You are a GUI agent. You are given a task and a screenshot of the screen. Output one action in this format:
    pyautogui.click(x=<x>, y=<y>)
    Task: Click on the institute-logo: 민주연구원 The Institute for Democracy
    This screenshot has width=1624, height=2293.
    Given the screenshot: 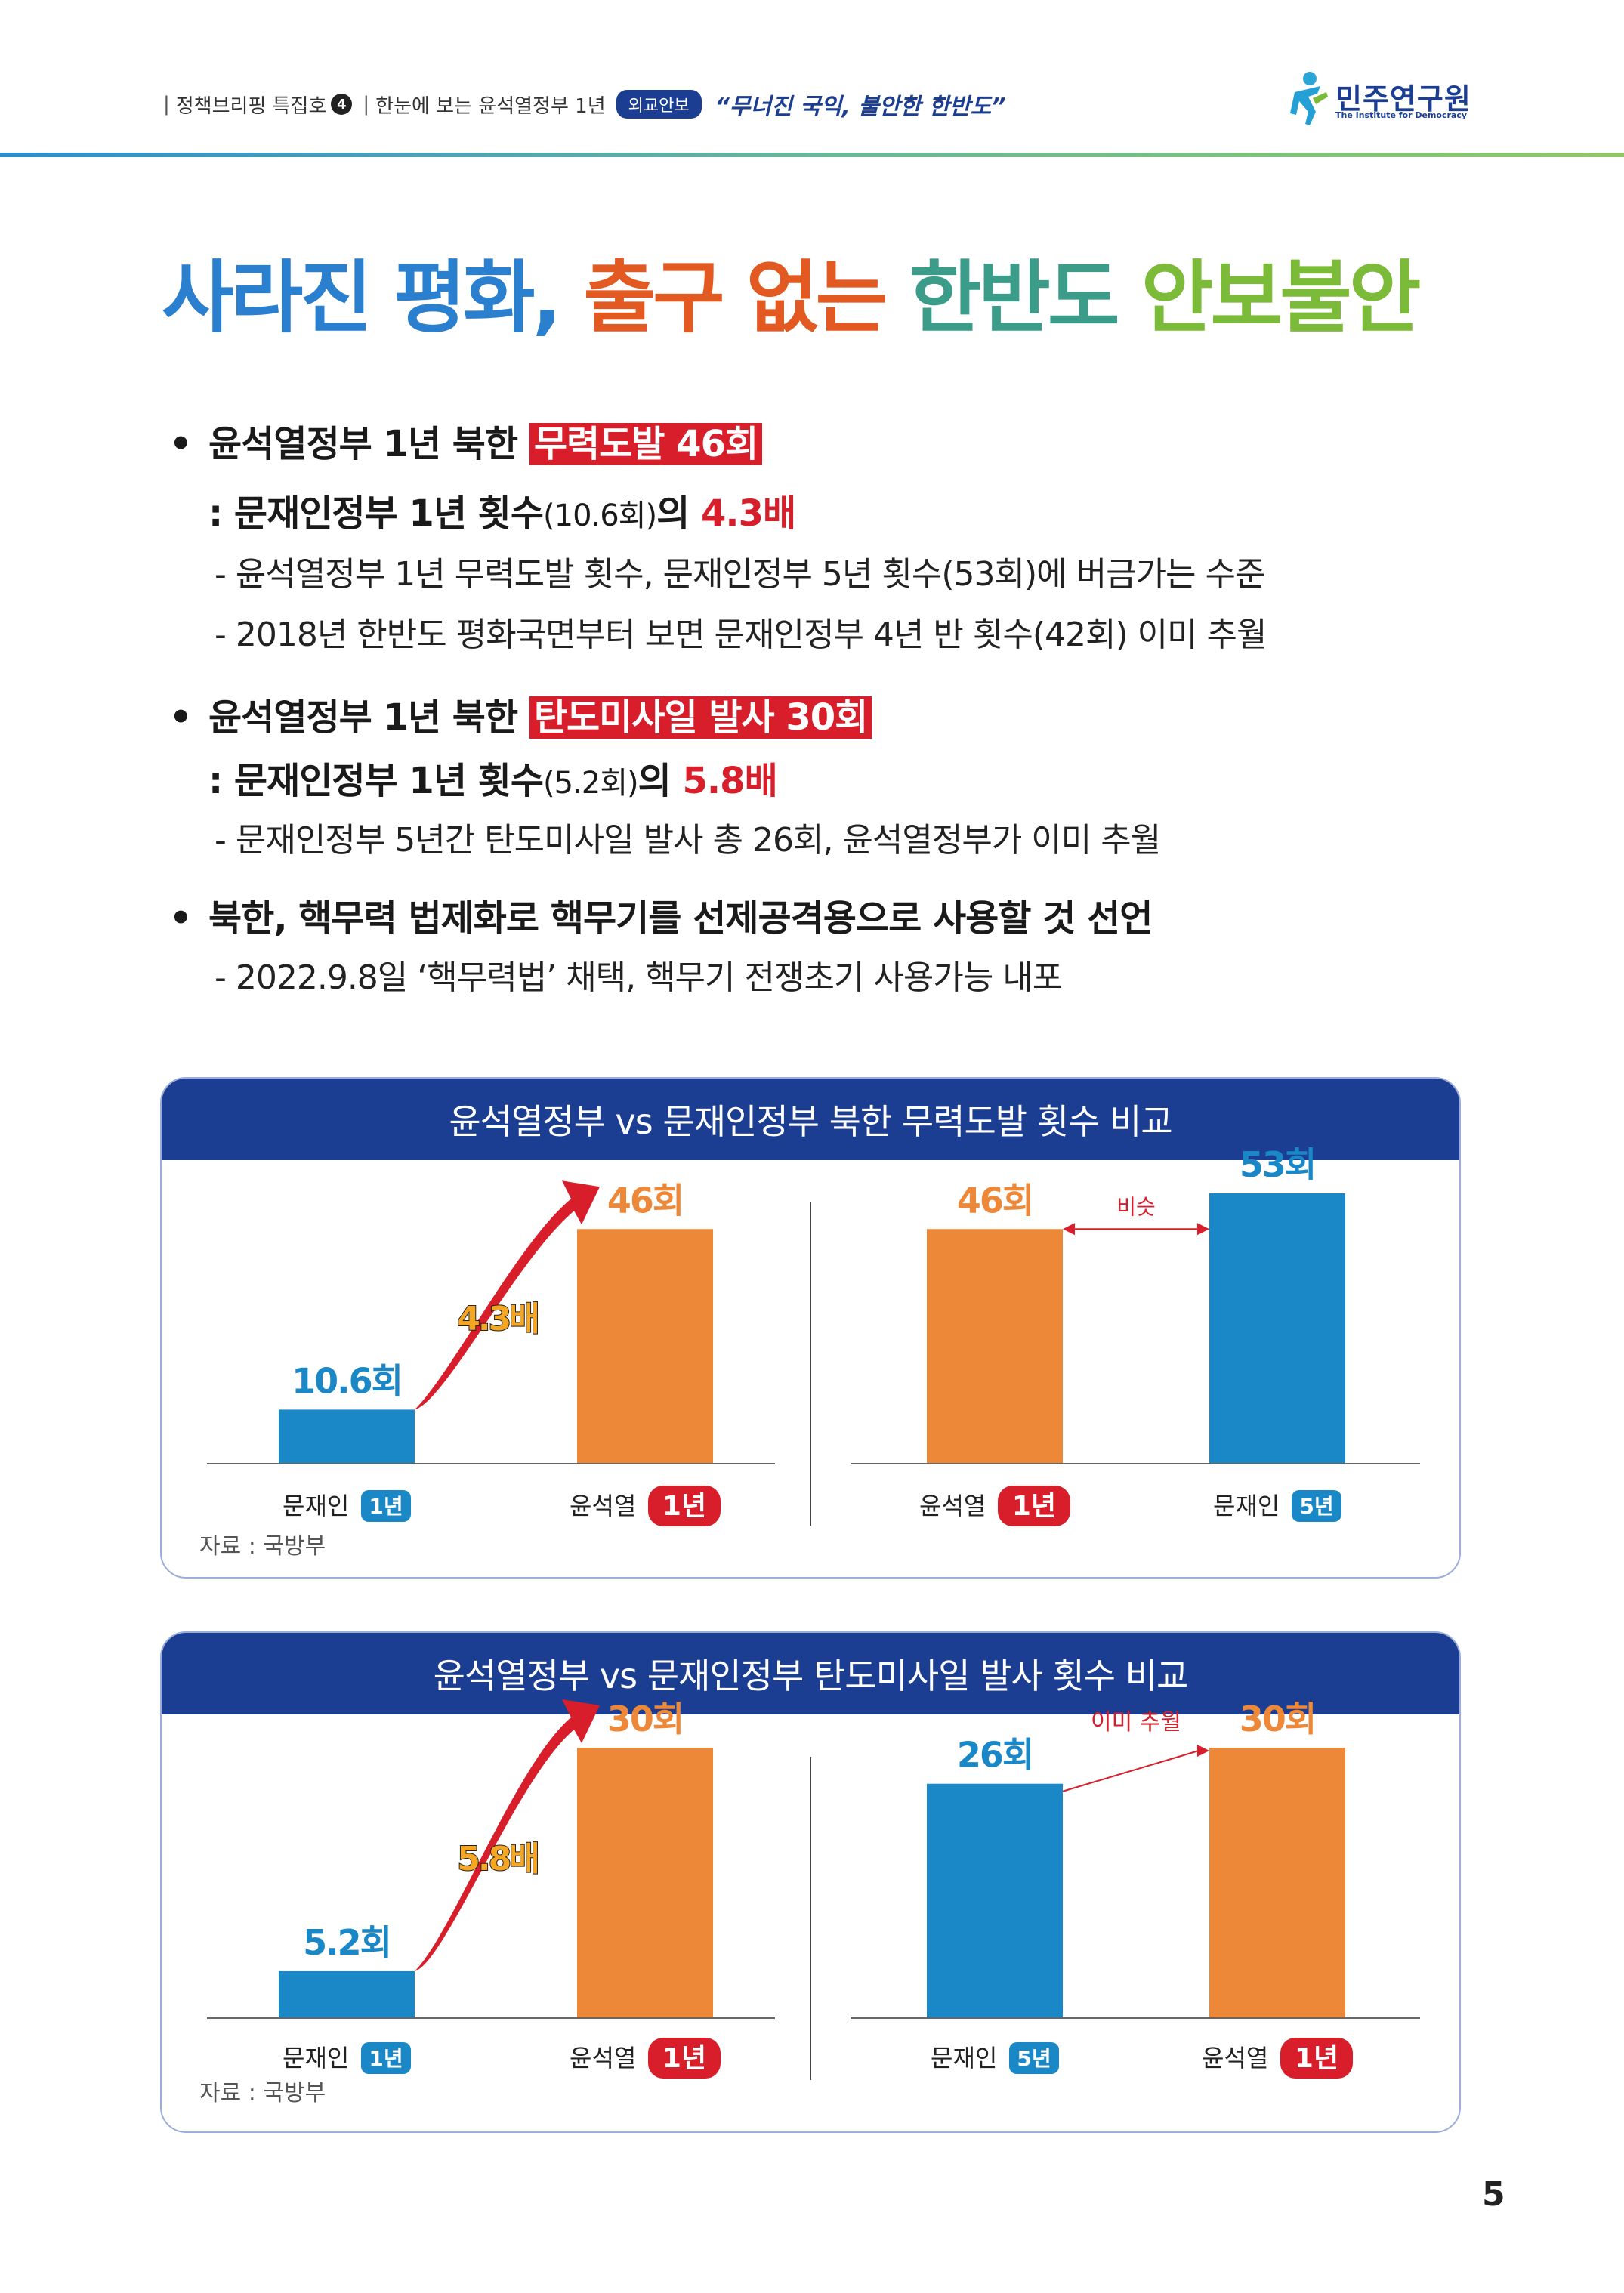 What is the action you would take?
    pyautogui.click(x=1381, y=99)
    